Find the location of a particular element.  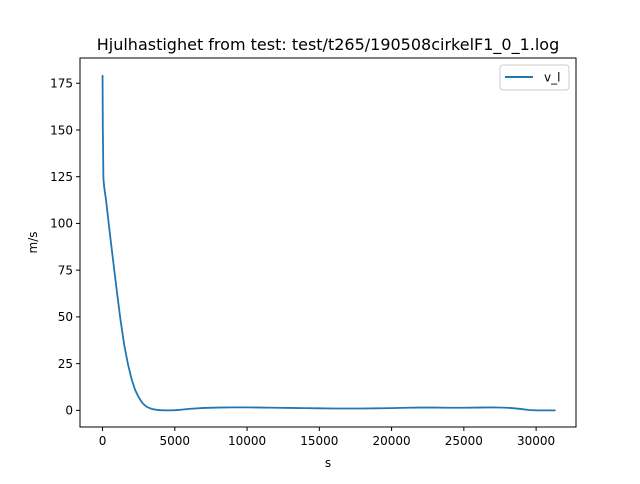

y-tick-label: 125 is located at coordinates (61, 177).